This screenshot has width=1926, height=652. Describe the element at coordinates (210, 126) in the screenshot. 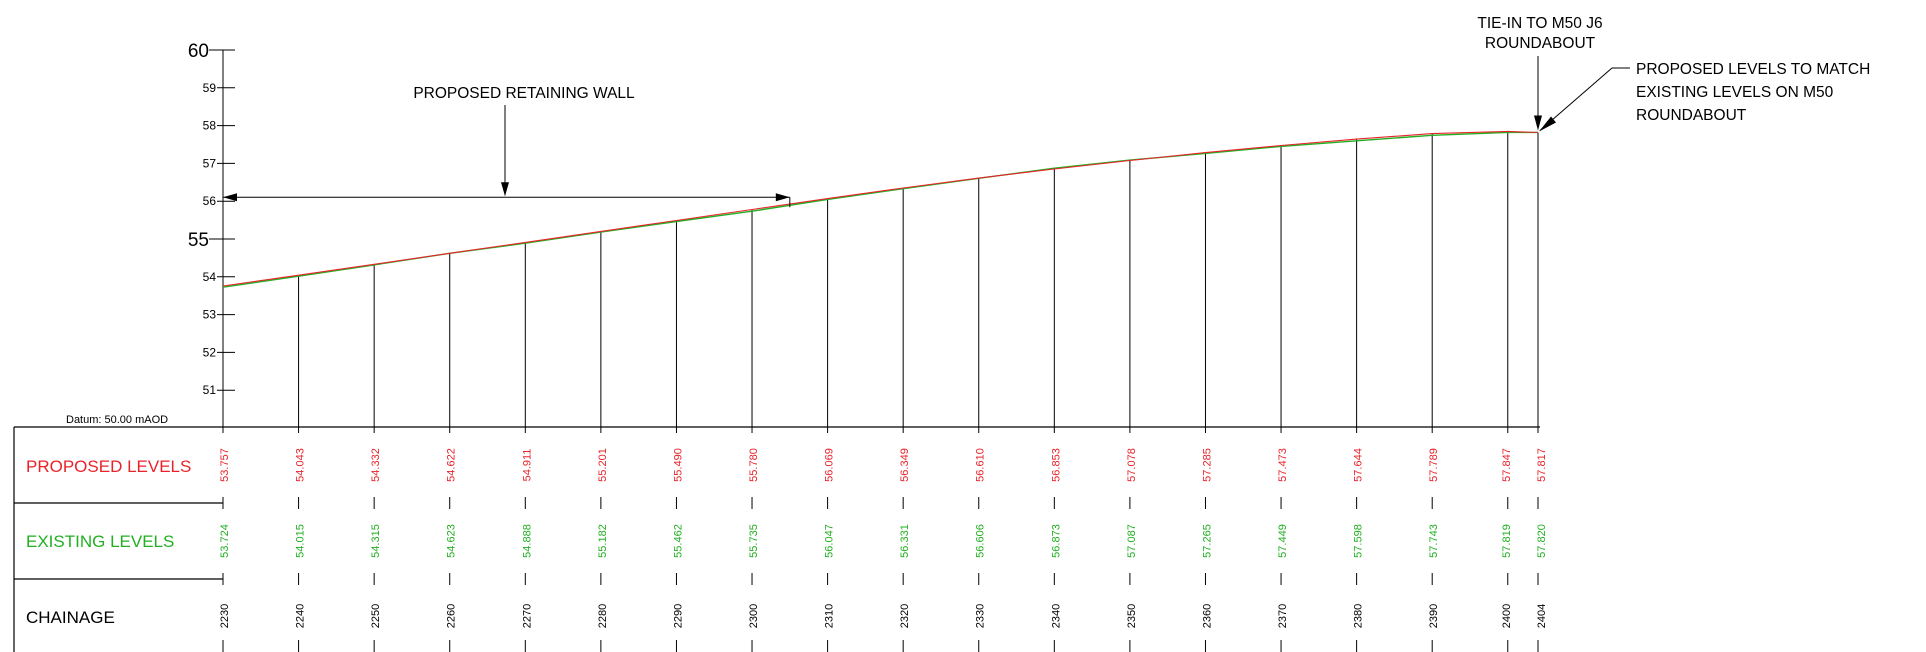

I see `level-tick-label-58: 58` at that location.